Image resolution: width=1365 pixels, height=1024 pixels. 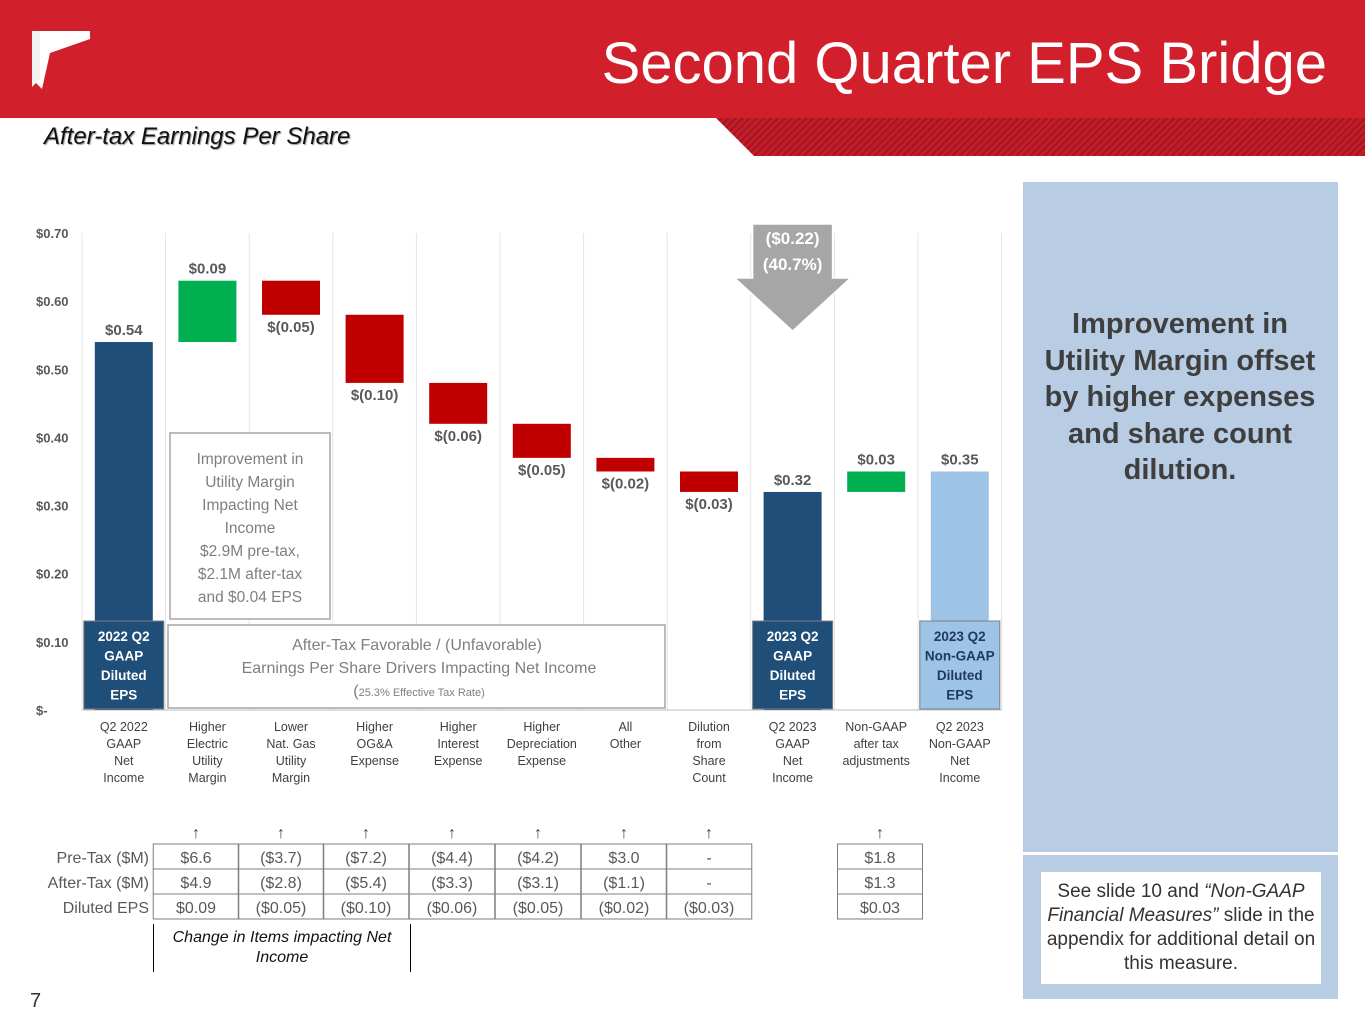 I want to click on y-tick-label: $0.70, so click(x=52, y=233).